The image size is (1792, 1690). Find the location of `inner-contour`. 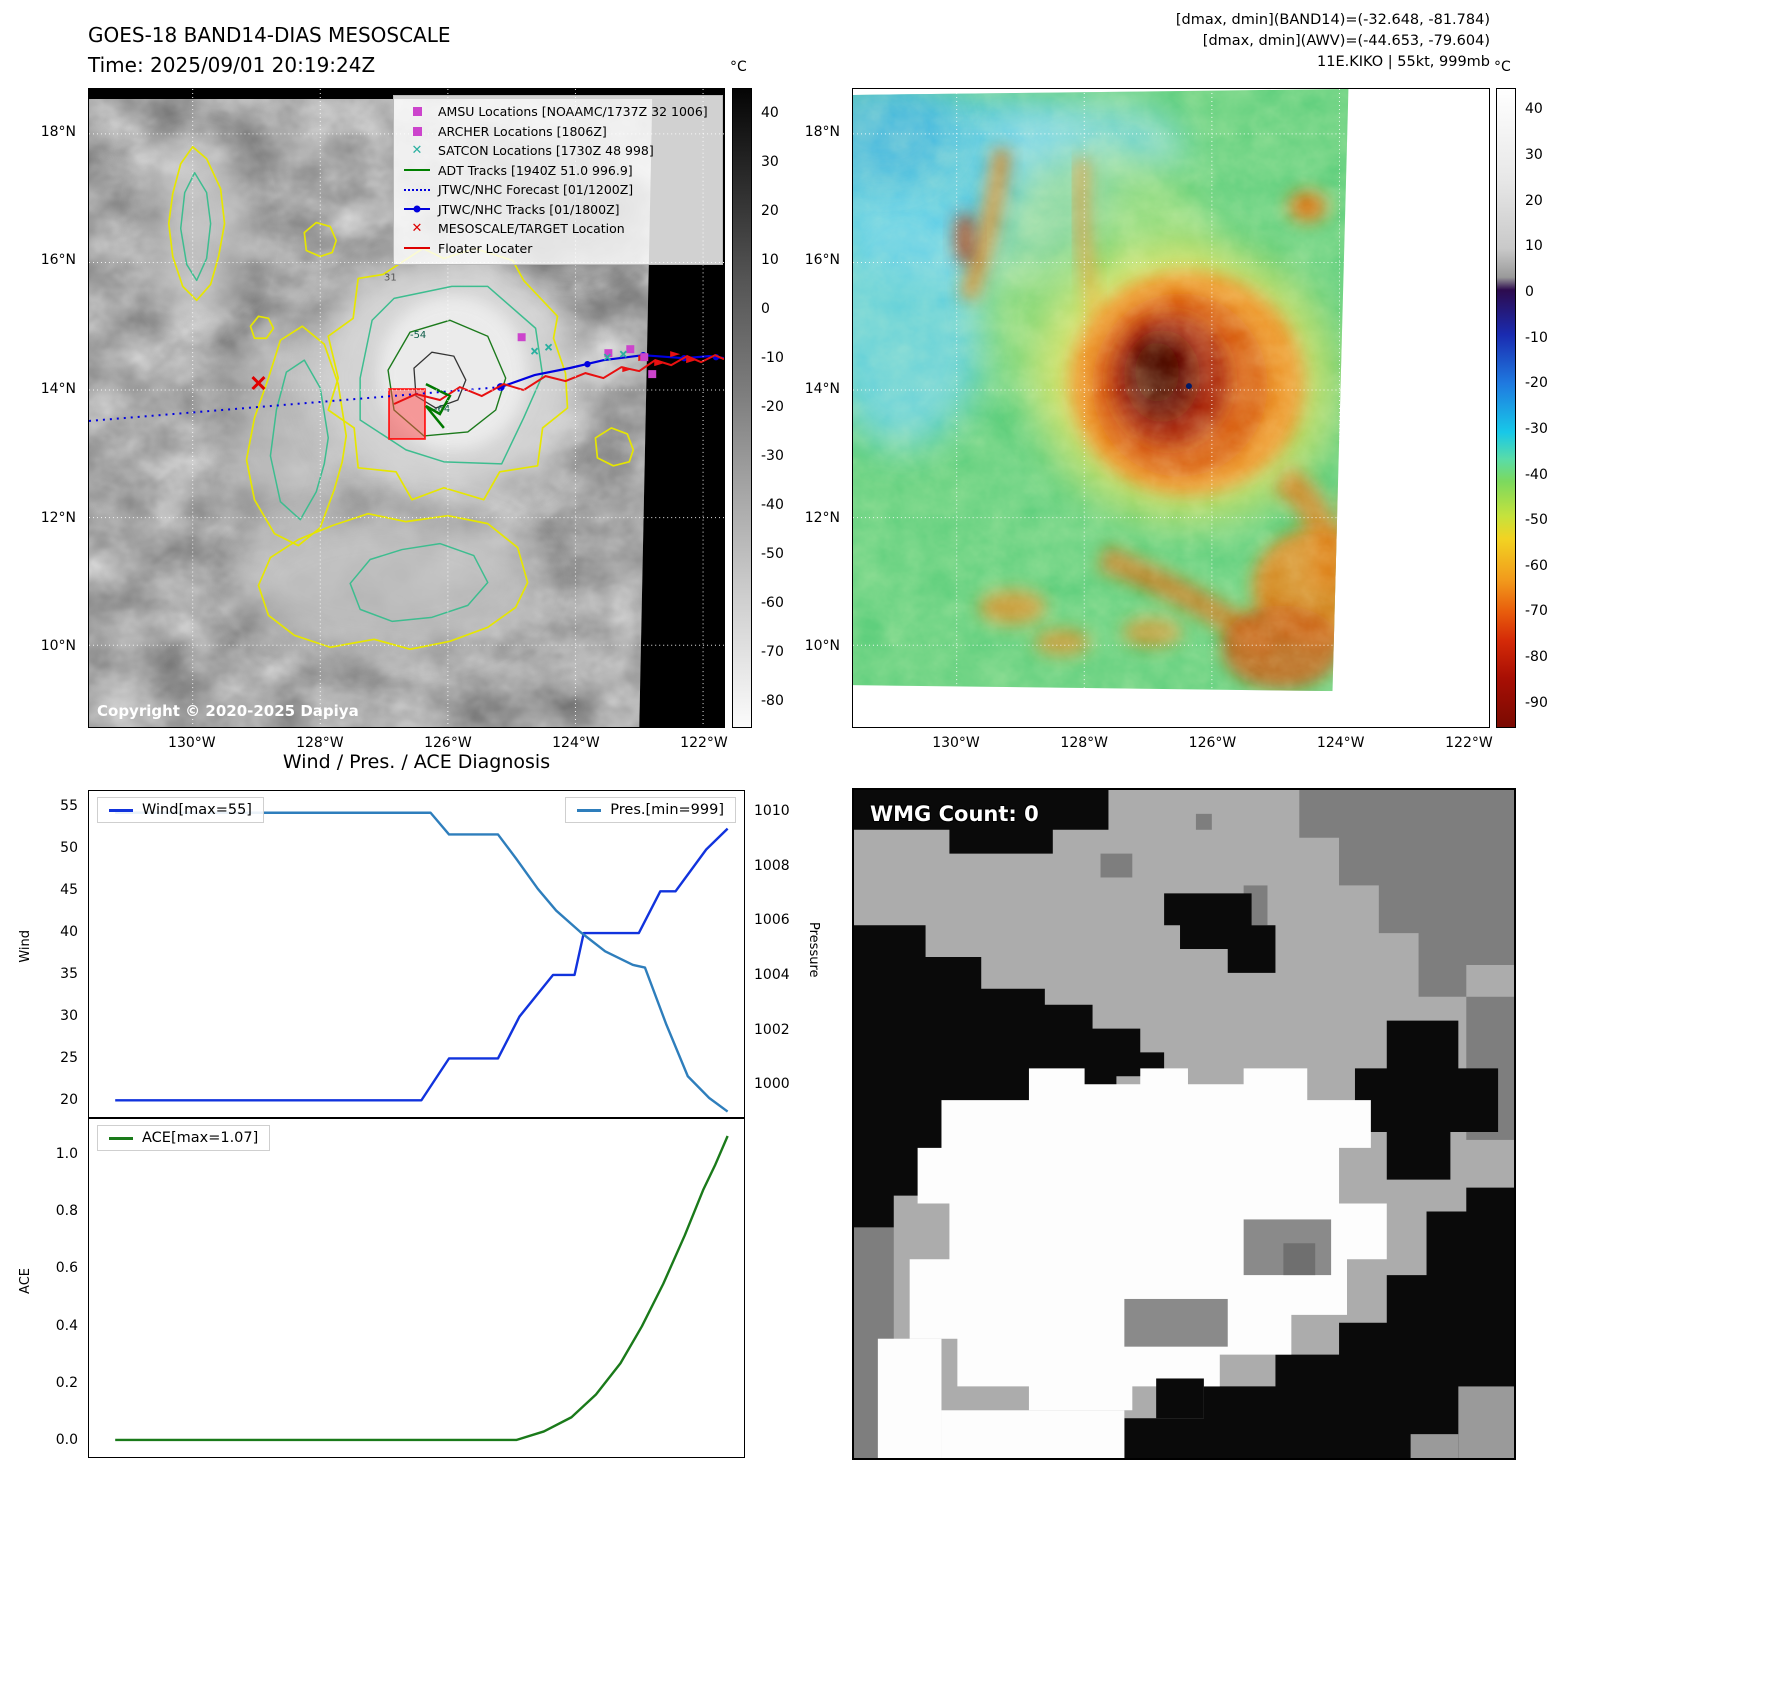

inner-contour is located at coordinates (440, 380).